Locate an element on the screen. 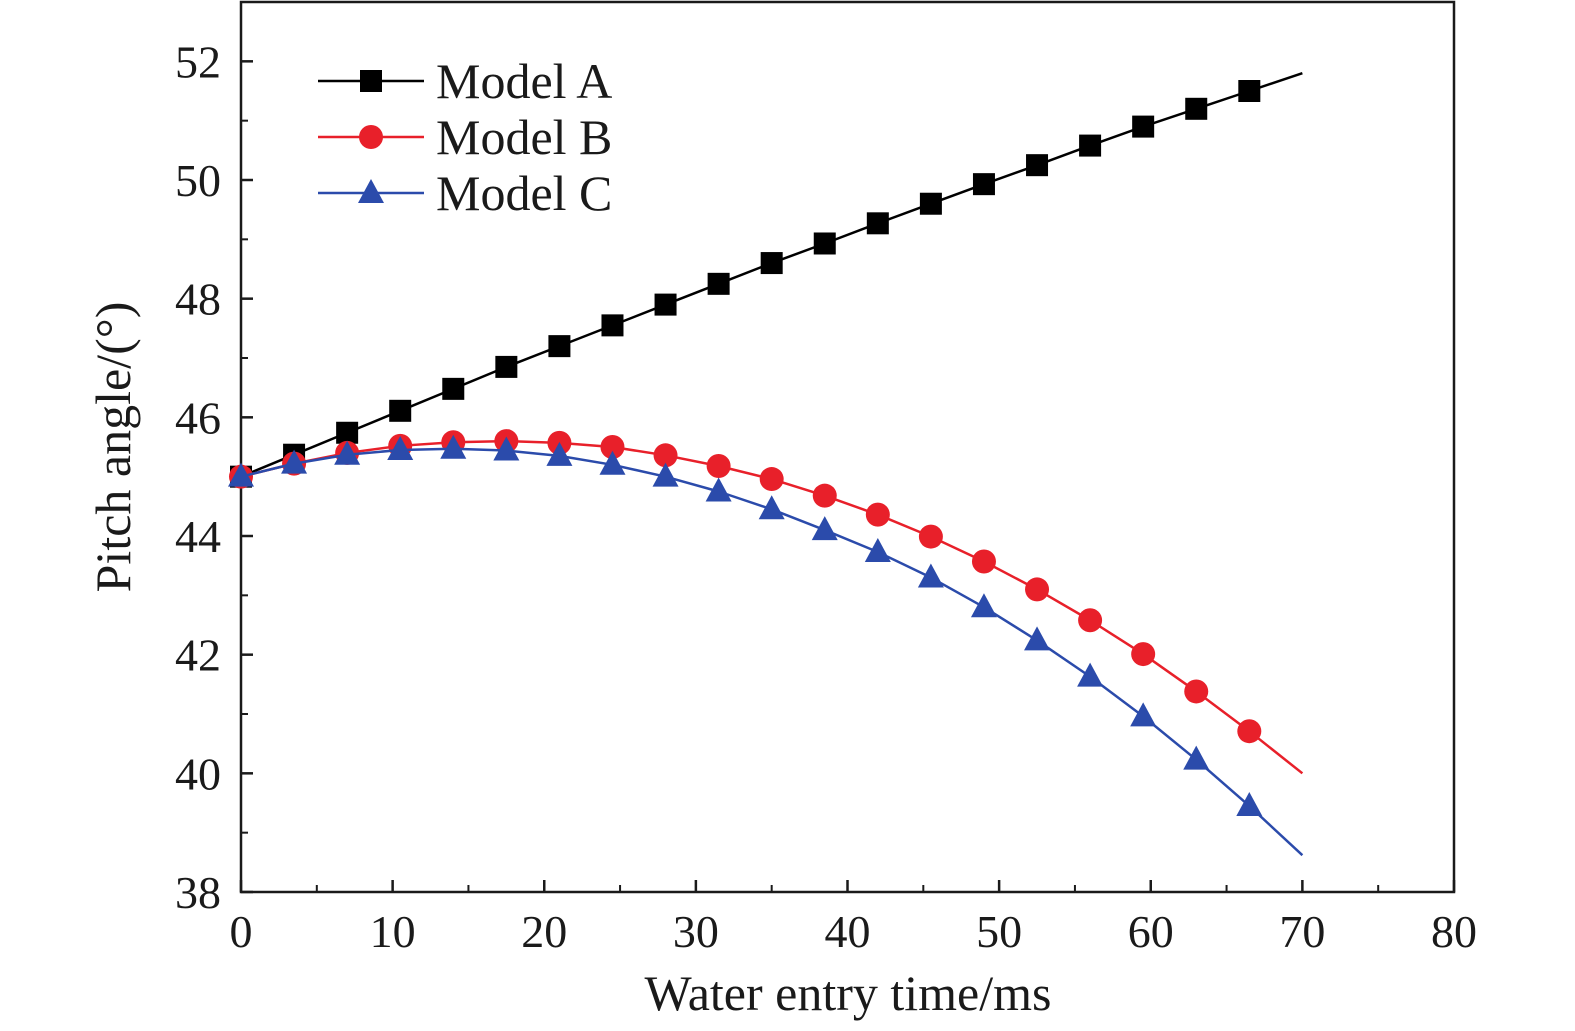 This screenshot has height=1031, width=1575. x-tick-label: 60 is located at coordinates (1151, 931).